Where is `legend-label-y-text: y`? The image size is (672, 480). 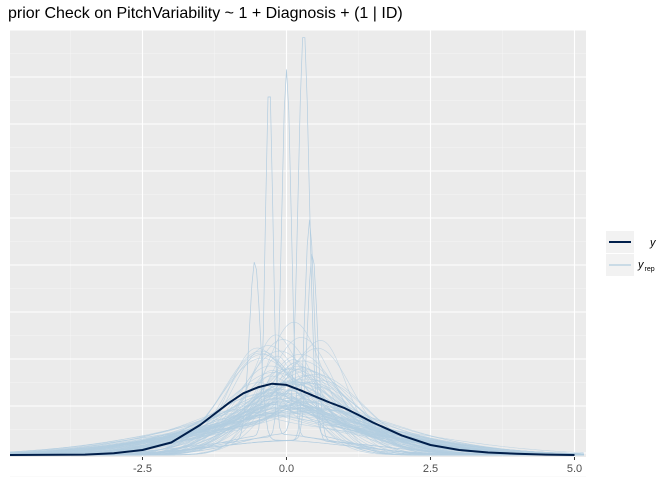
legend-label-y-text: y is located at coordinates (653, 243).